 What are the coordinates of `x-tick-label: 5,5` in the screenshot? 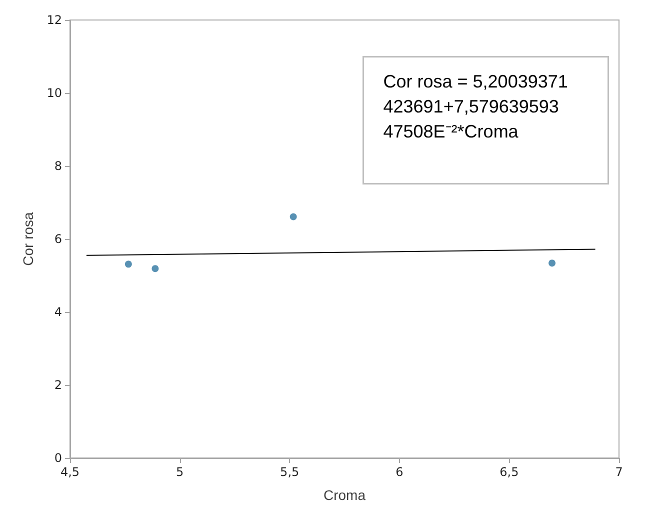 It's located at (290, 472).